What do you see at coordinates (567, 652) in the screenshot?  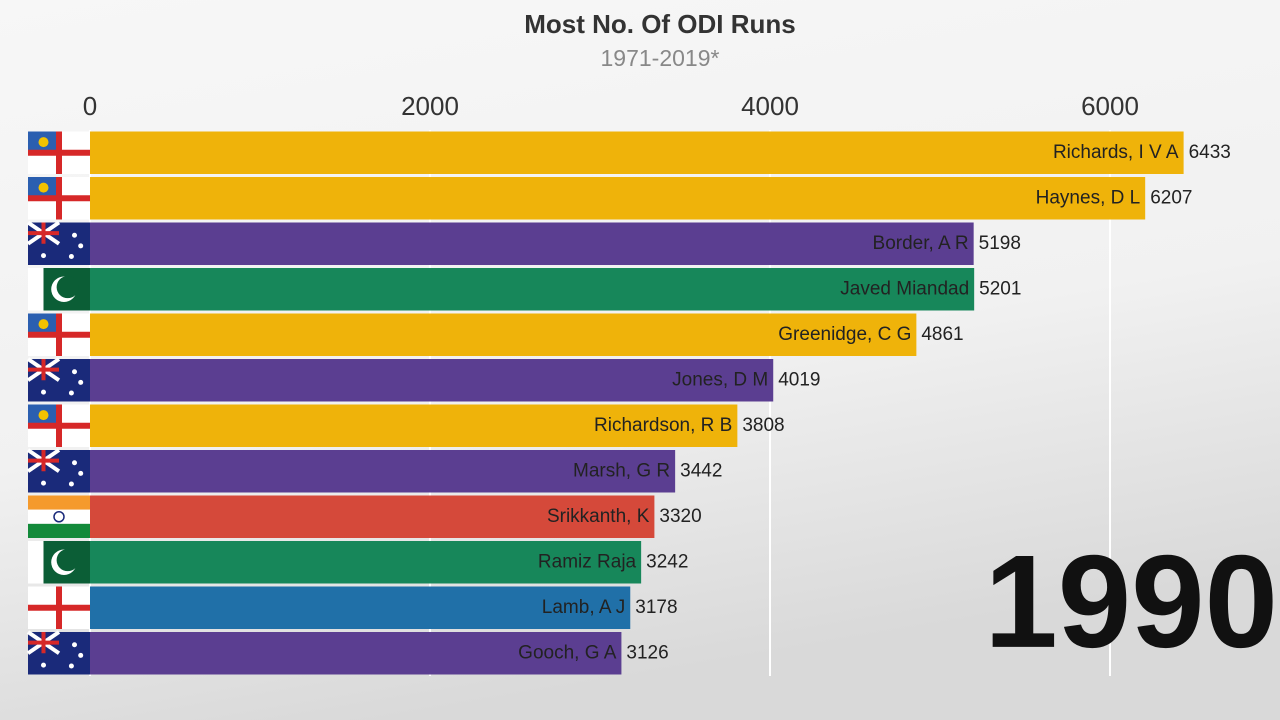 I see `bar-name: Gooch, G A` at bounding box center [567, 652].